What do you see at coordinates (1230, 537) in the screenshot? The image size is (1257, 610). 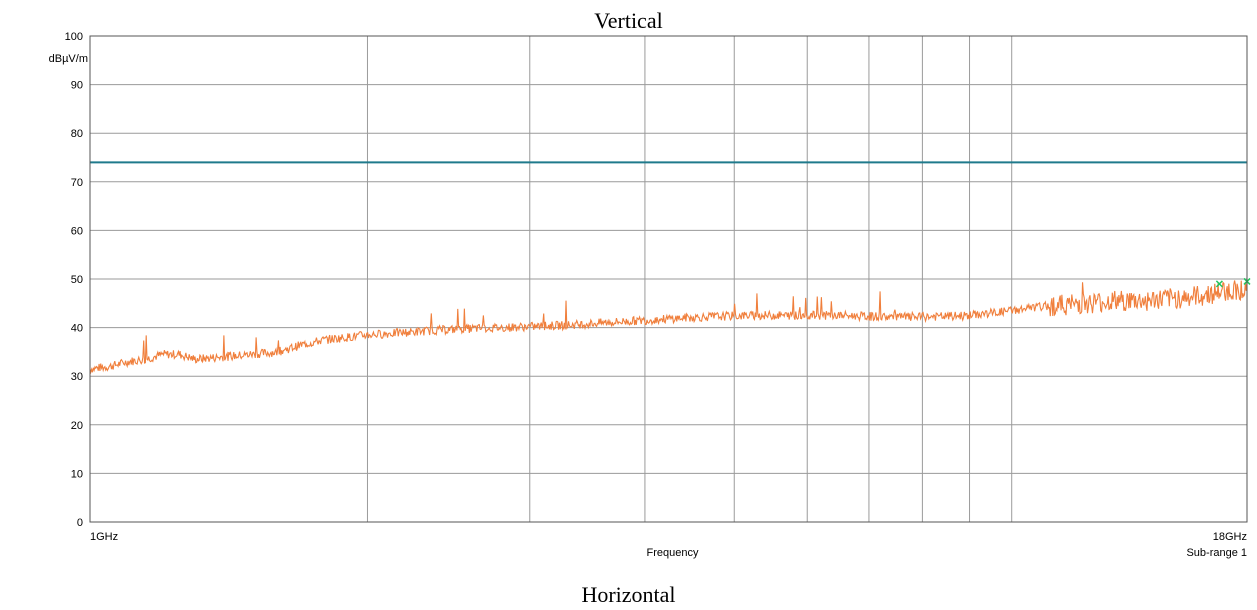 I see `x-tick-label-end: 18GHz` at bounding box center [1230, 537].